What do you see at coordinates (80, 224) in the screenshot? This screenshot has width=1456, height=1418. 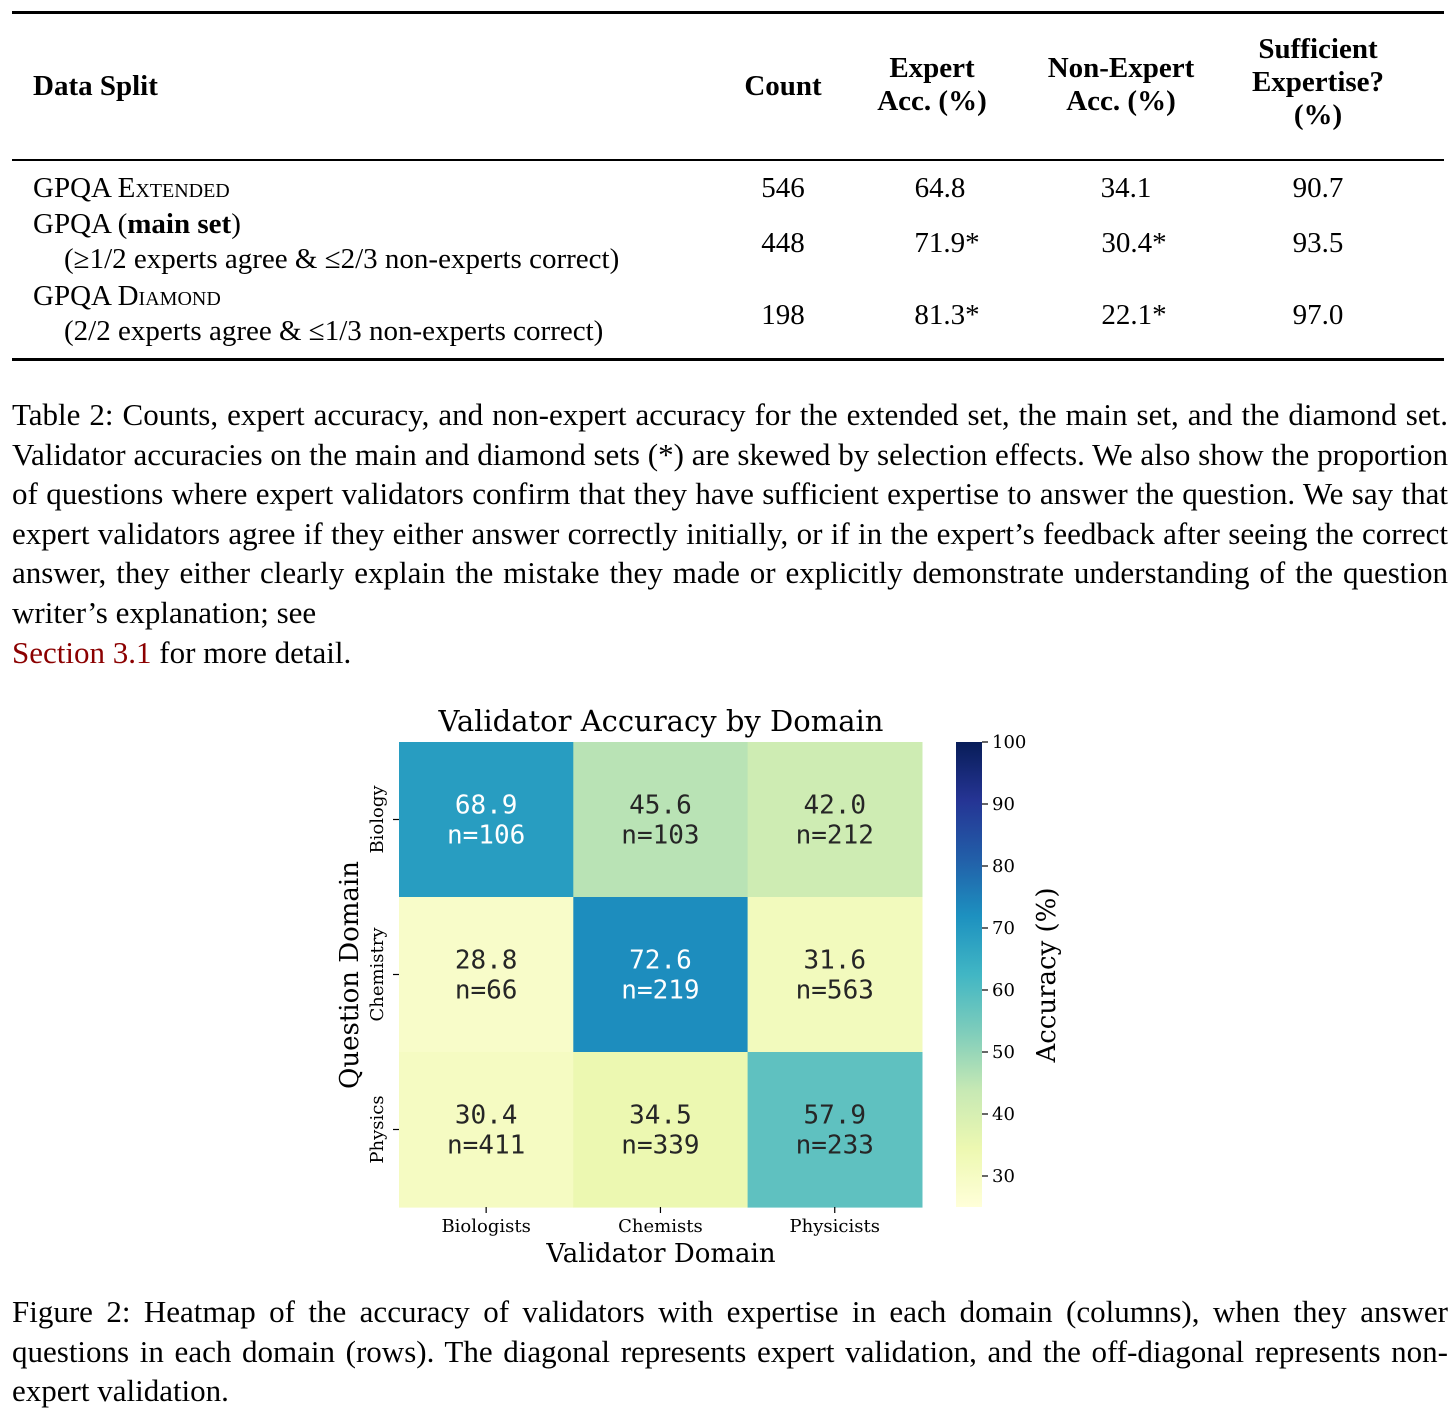 I see `row-main-prefix: GPQA (` at bounding box center [80, 224].